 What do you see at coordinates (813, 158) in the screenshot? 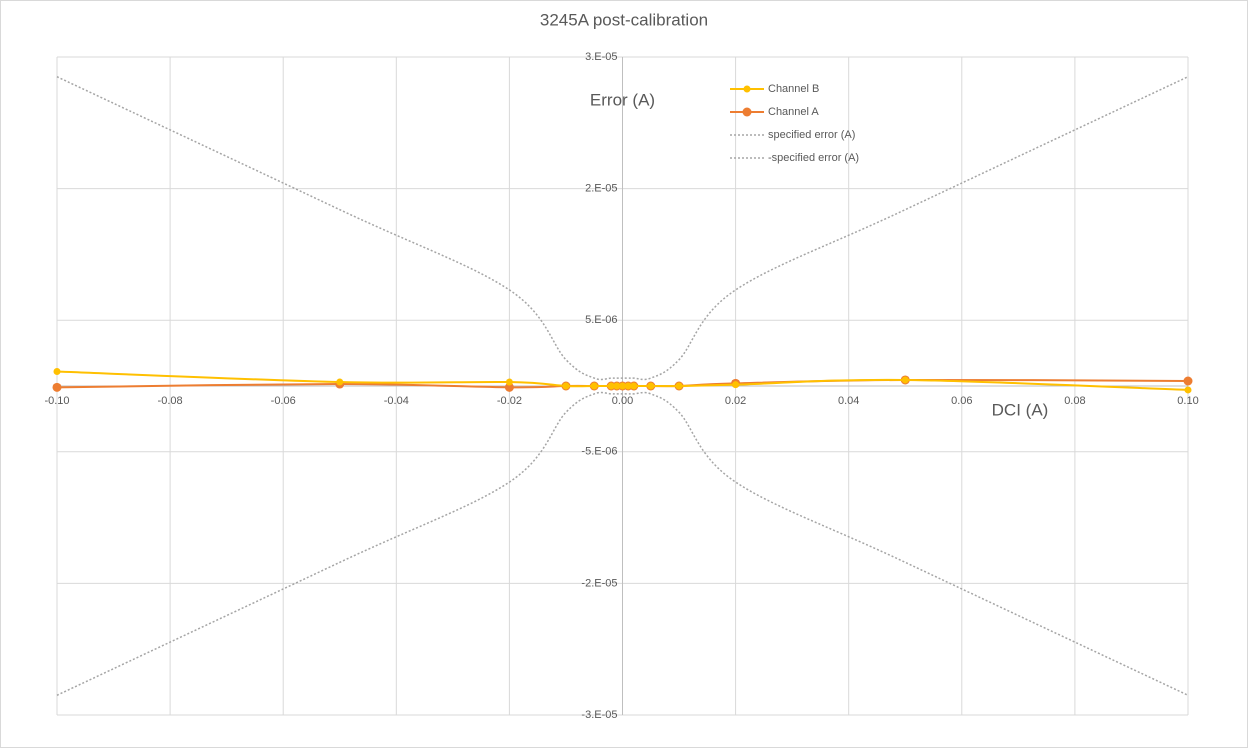
I see `legend-label: -specified error (A)` at bounding box center [813, 158].